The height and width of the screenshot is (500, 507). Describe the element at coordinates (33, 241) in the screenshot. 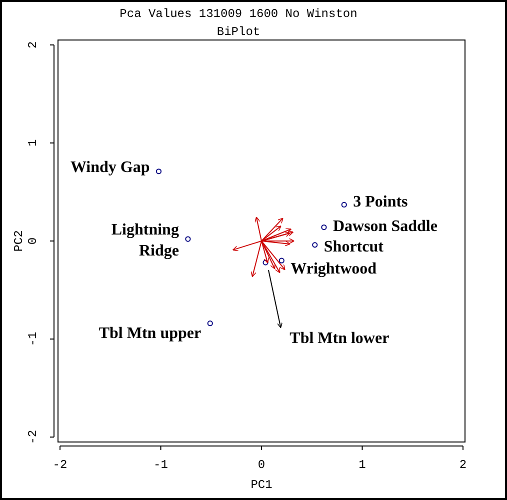

I see `y-tick-label: 0` at that location.